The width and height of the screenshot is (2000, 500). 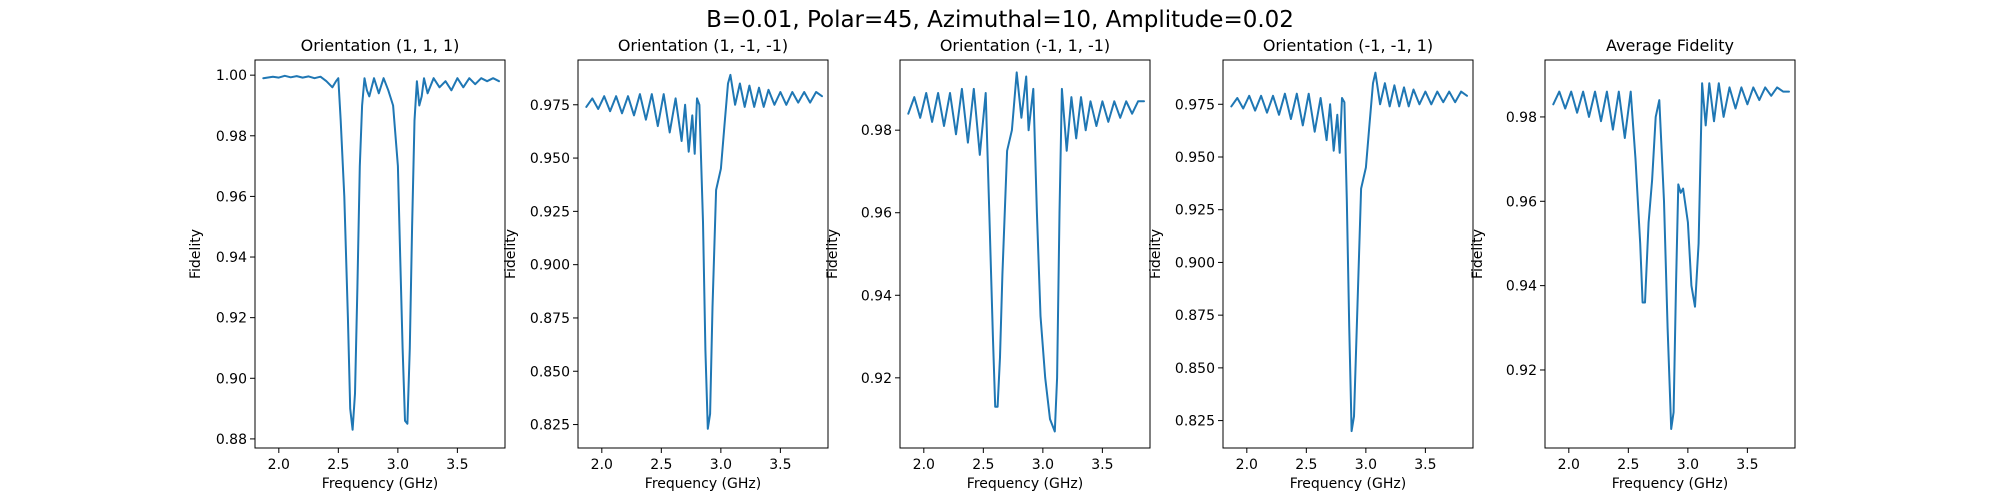 I want to click on panel-title: Orientation (1, -1, -1), so click(x=703, y=45).